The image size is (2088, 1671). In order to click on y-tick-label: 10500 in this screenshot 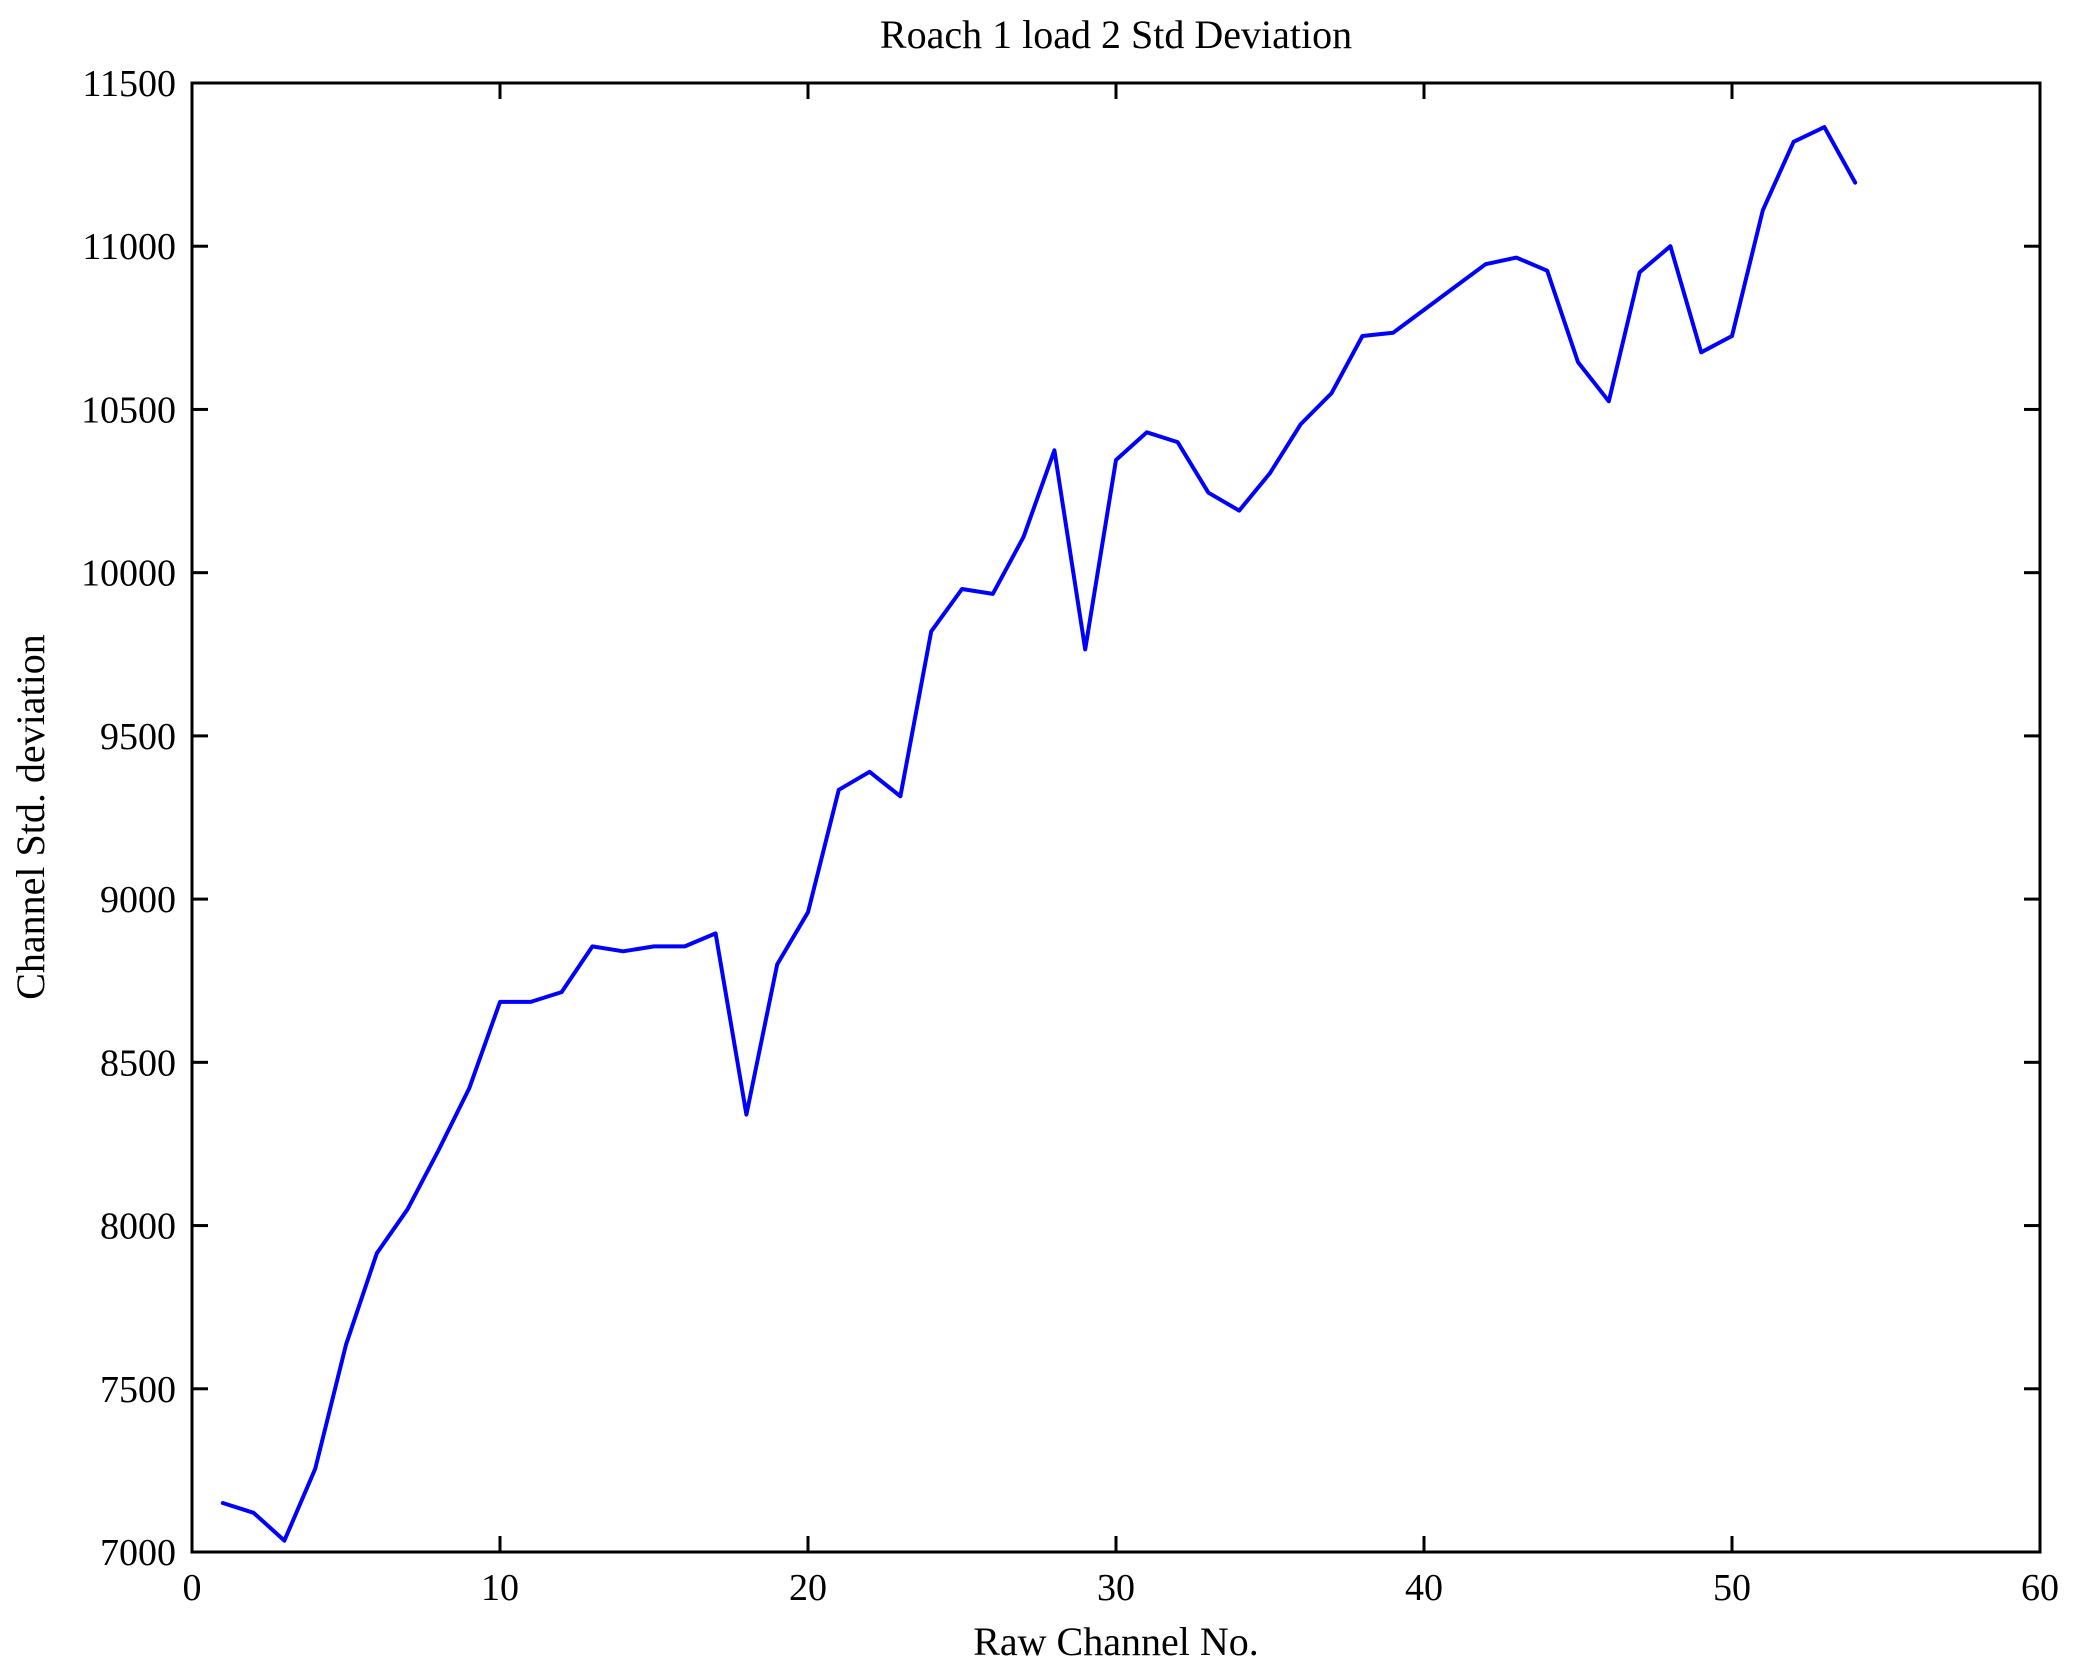, I will do `click(128, 410)`.